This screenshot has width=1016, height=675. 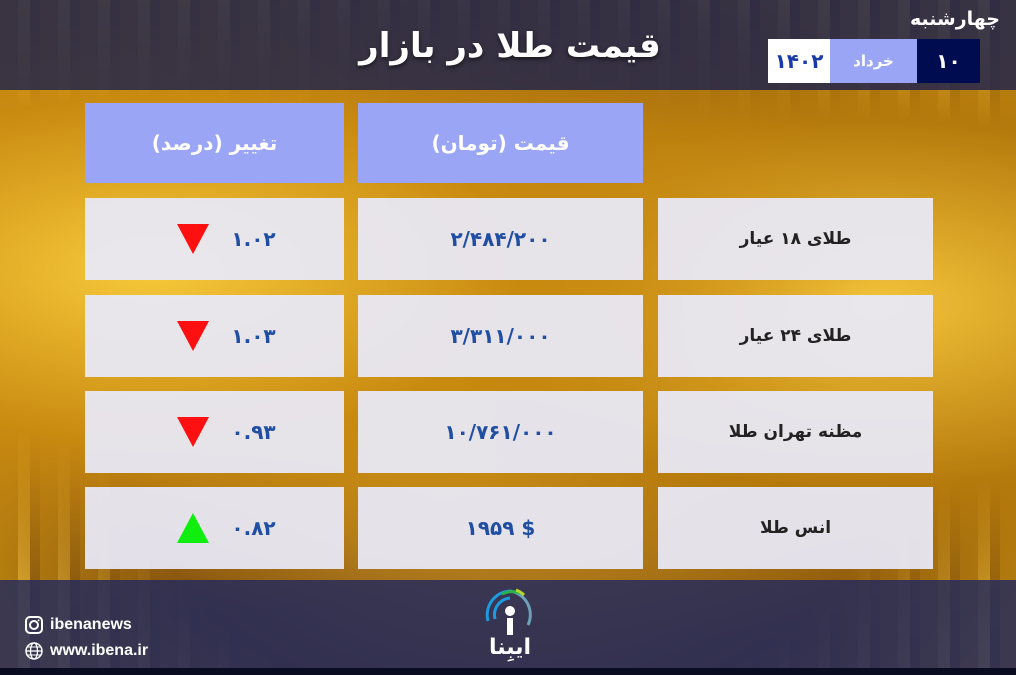 I want to click on website-url: www.ibena.ir, so click(x=99, y=650).